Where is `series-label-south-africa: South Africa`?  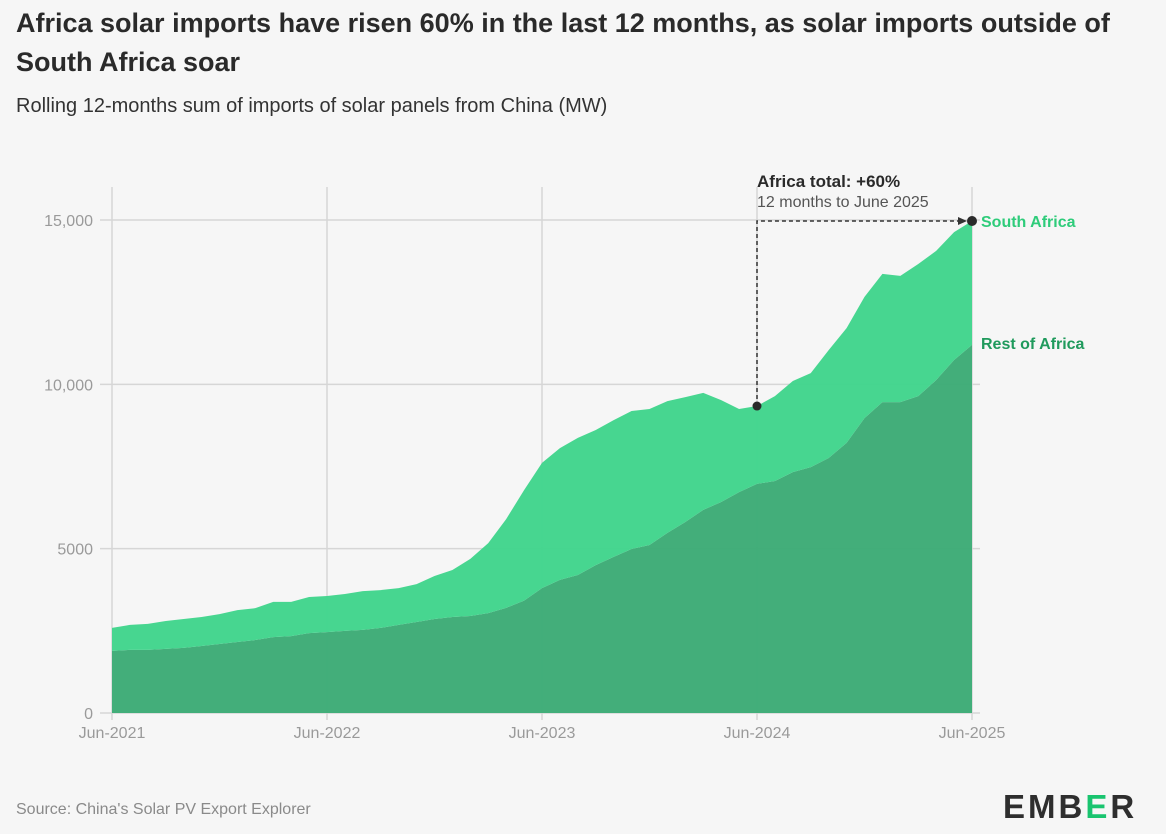 series-label-south-africa: South Africa is located at coordinates (1028, 222).